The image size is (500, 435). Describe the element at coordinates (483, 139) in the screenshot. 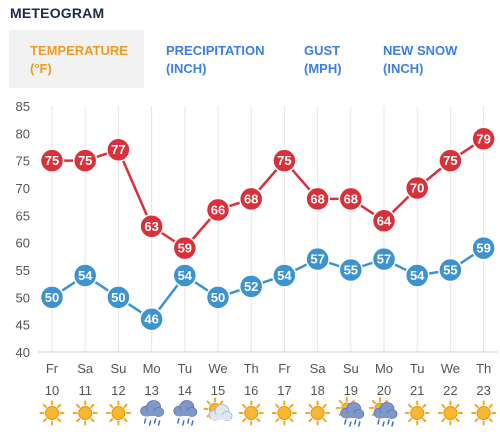

I see `high-temp-point: 79` at that location.